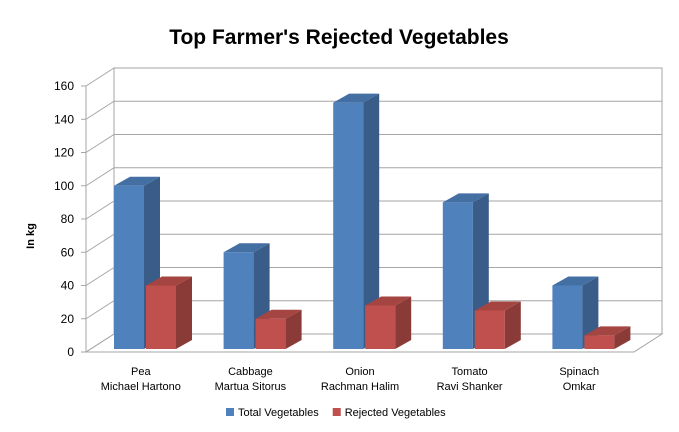  I want to click on floor, so click(374, 343).